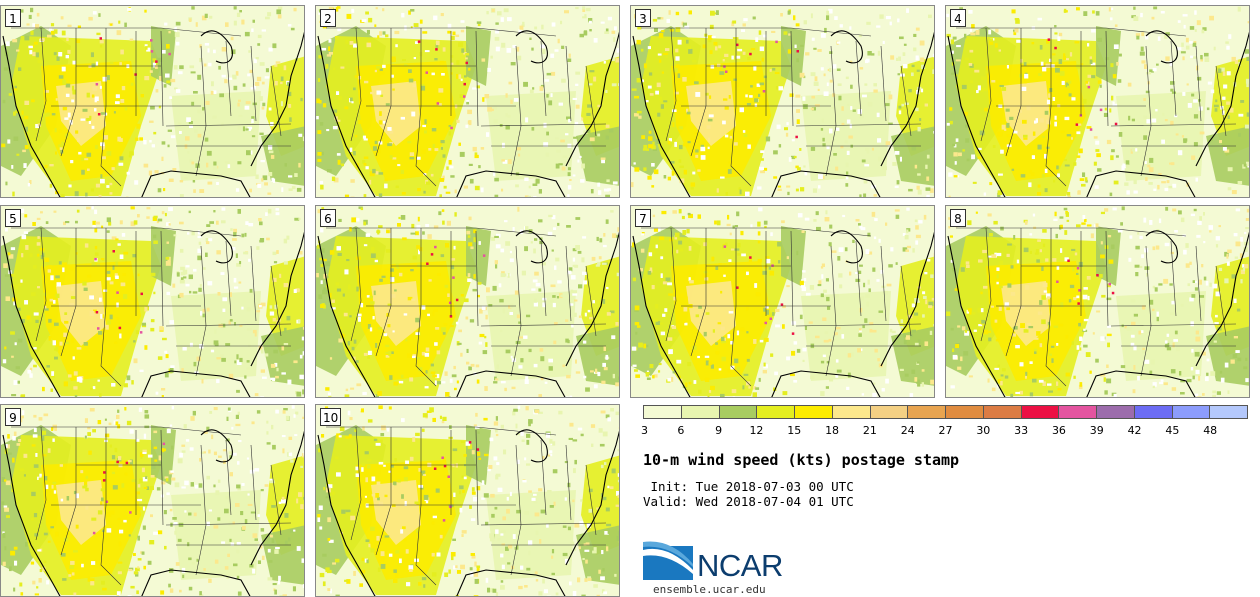 This screenshot has height=597, width=1260. Describe the element at coordinates (756, 430) in the screenshot. I see `colorbar-tick: 12` at that location.